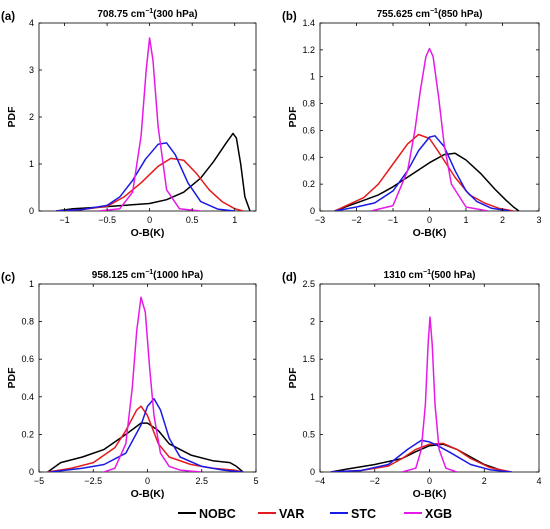 The height and width of the screenshot is (529, 550). What do you see at coordinates (308, 50) in the screenshot?
I see `y-tick-label: 1.2` at bounding box center [308, 50].